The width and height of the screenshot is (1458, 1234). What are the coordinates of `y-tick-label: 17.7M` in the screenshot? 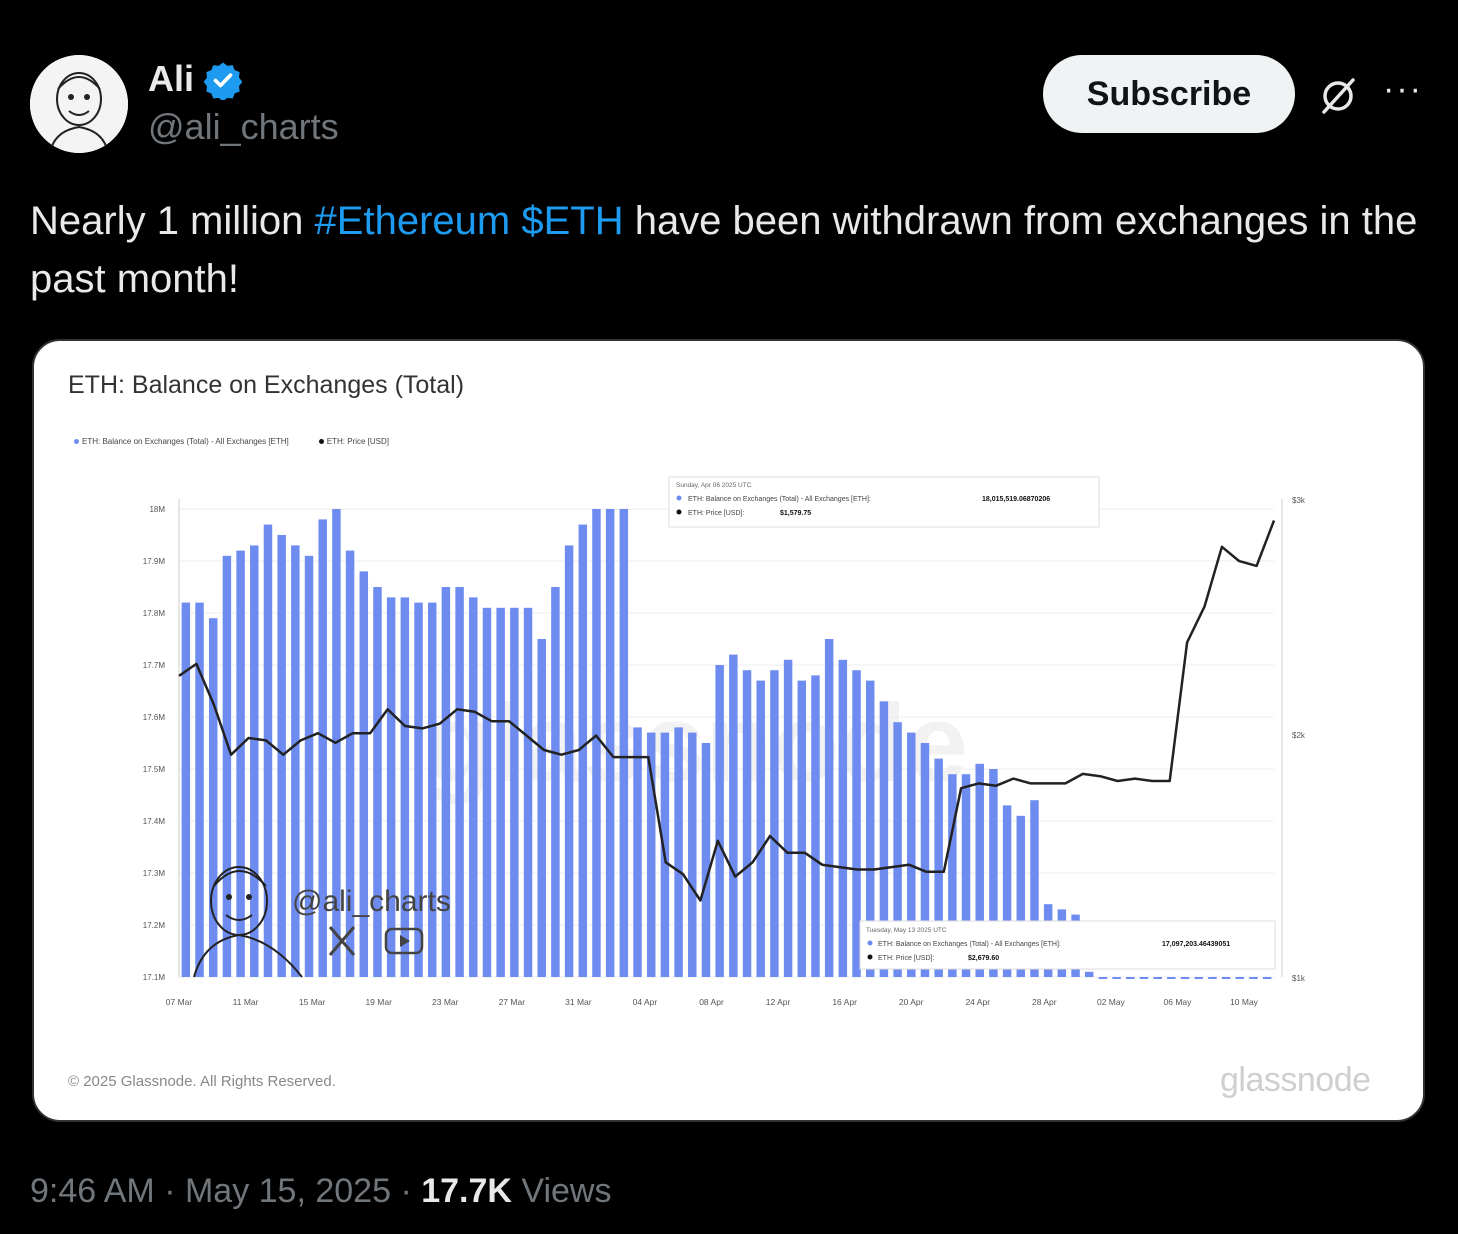 It's located at (154, 665).